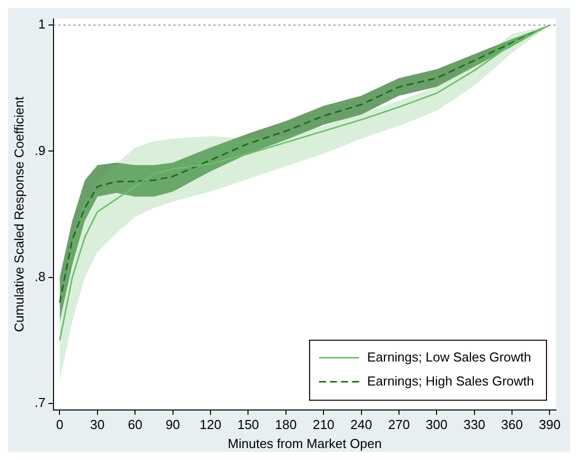 The image size is (578, 460). Describe the element at coordinates (474, 424) in the screenshot. I see `x-tick-label: 330` at that location.